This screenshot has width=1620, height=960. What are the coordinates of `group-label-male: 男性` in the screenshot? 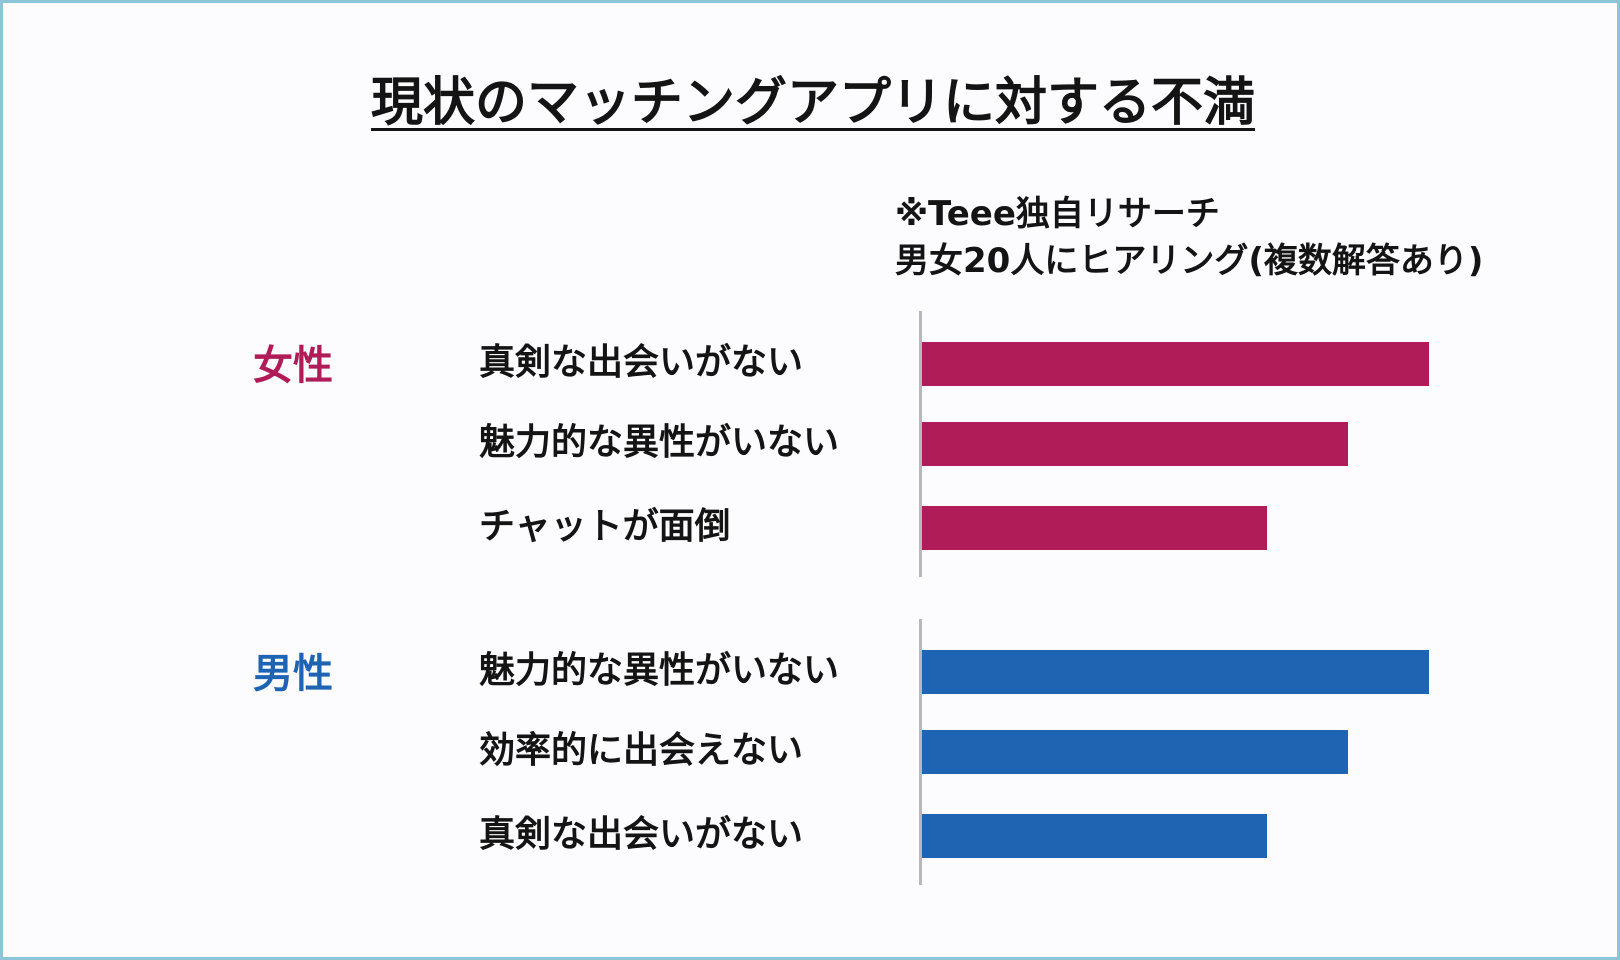 It's located at (293, 674).